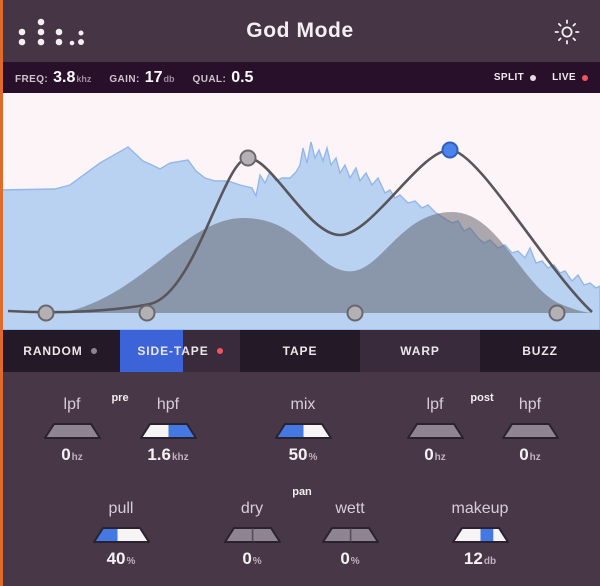 Image resolution: width=600 pixels, height=586 pixels. I want to click on tab-side-tape: SIDE-TAPE, so click(180, 351).